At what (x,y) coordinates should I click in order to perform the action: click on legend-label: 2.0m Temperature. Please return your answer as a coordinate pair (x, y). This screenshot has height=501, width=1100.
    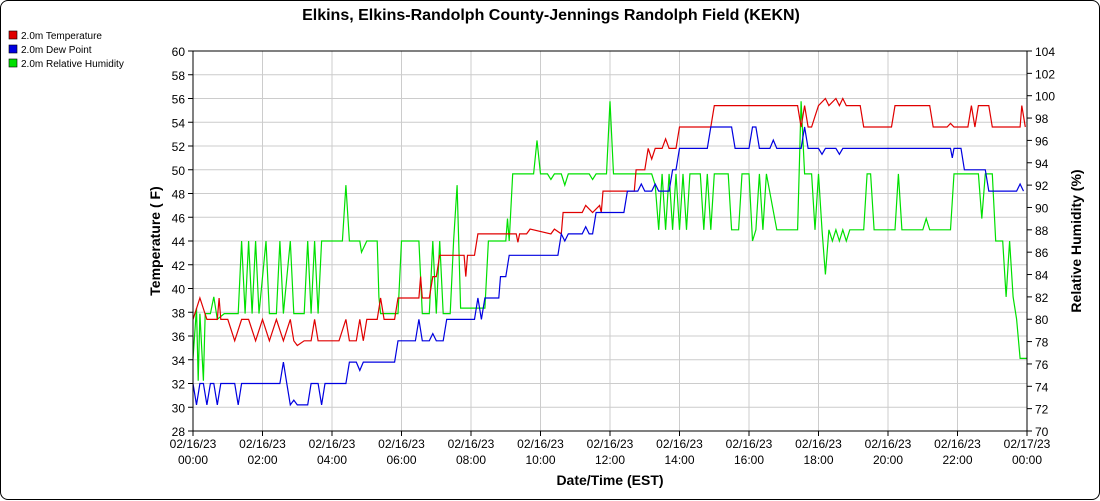
    Looking at the image, I should click on (61, 36).